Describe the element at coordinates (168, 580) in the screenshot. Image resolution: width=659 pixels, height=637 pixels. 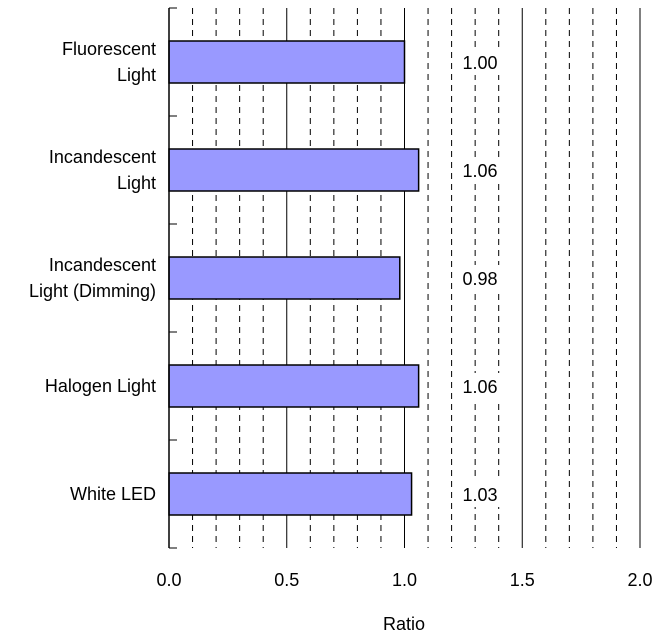
I see `x-tick-label: 0.0` at that location.